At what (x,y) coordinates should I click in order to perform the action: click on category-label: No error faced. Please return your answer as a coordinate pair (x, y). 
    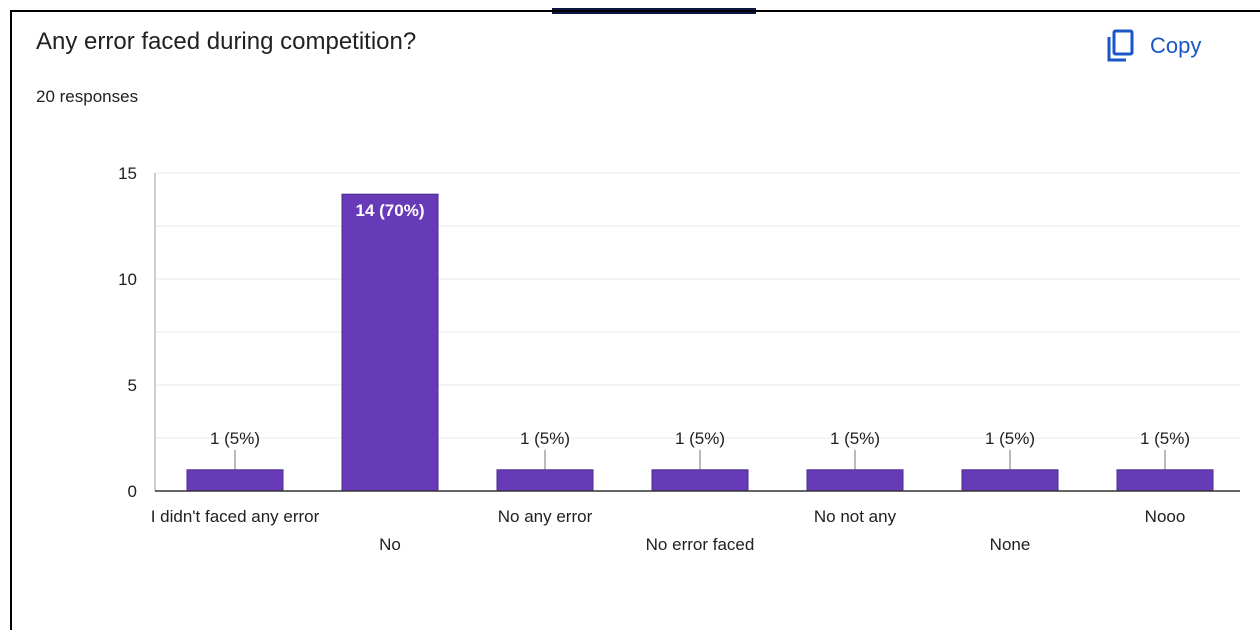
    Looking at the image, I should click on (700, 544).